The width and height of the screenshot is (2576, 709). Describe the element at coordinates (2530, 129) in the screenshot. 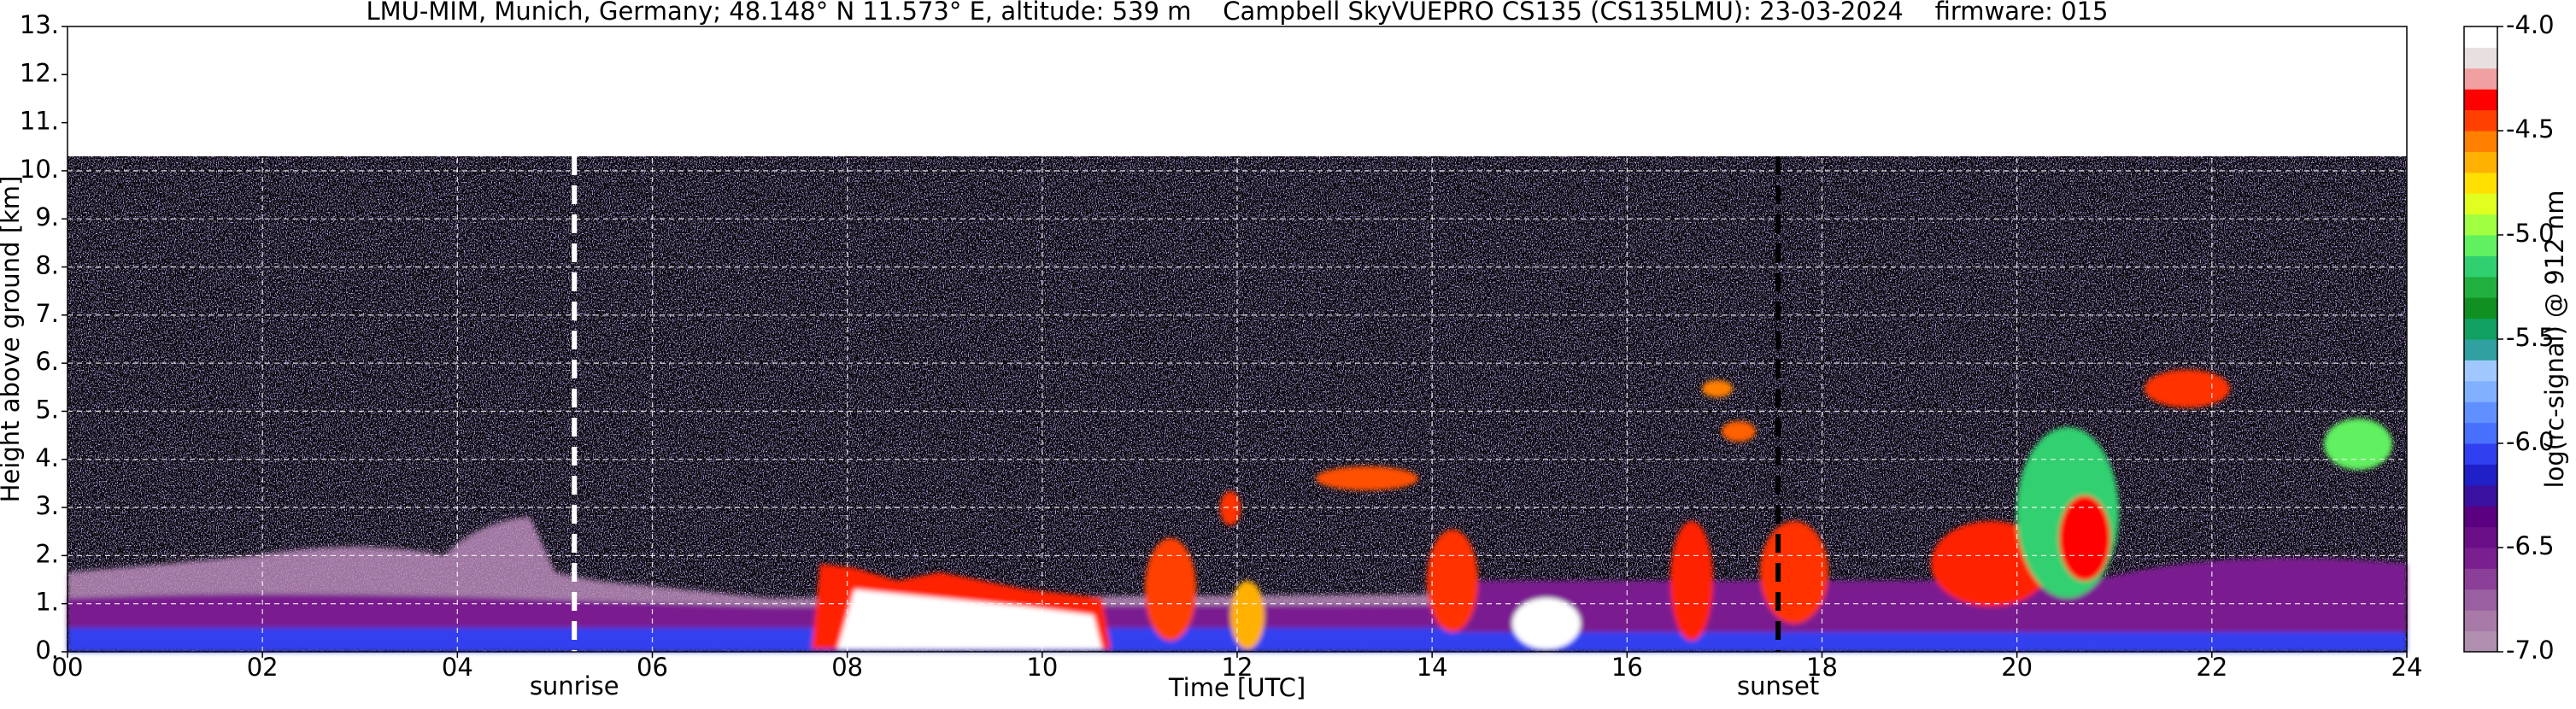

I see `colorbar-tick-label: -4.5` at that location.